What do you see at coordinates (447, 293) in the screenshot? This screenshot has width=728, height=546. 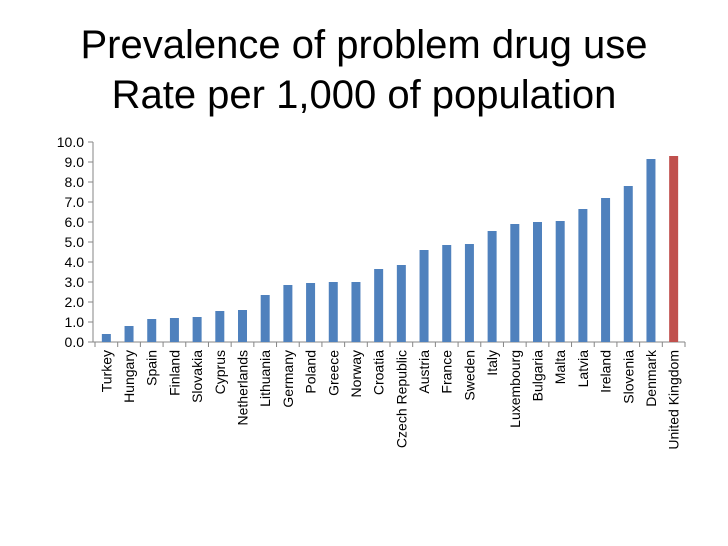 I see `bar-france` at bounding box center [447, 293].